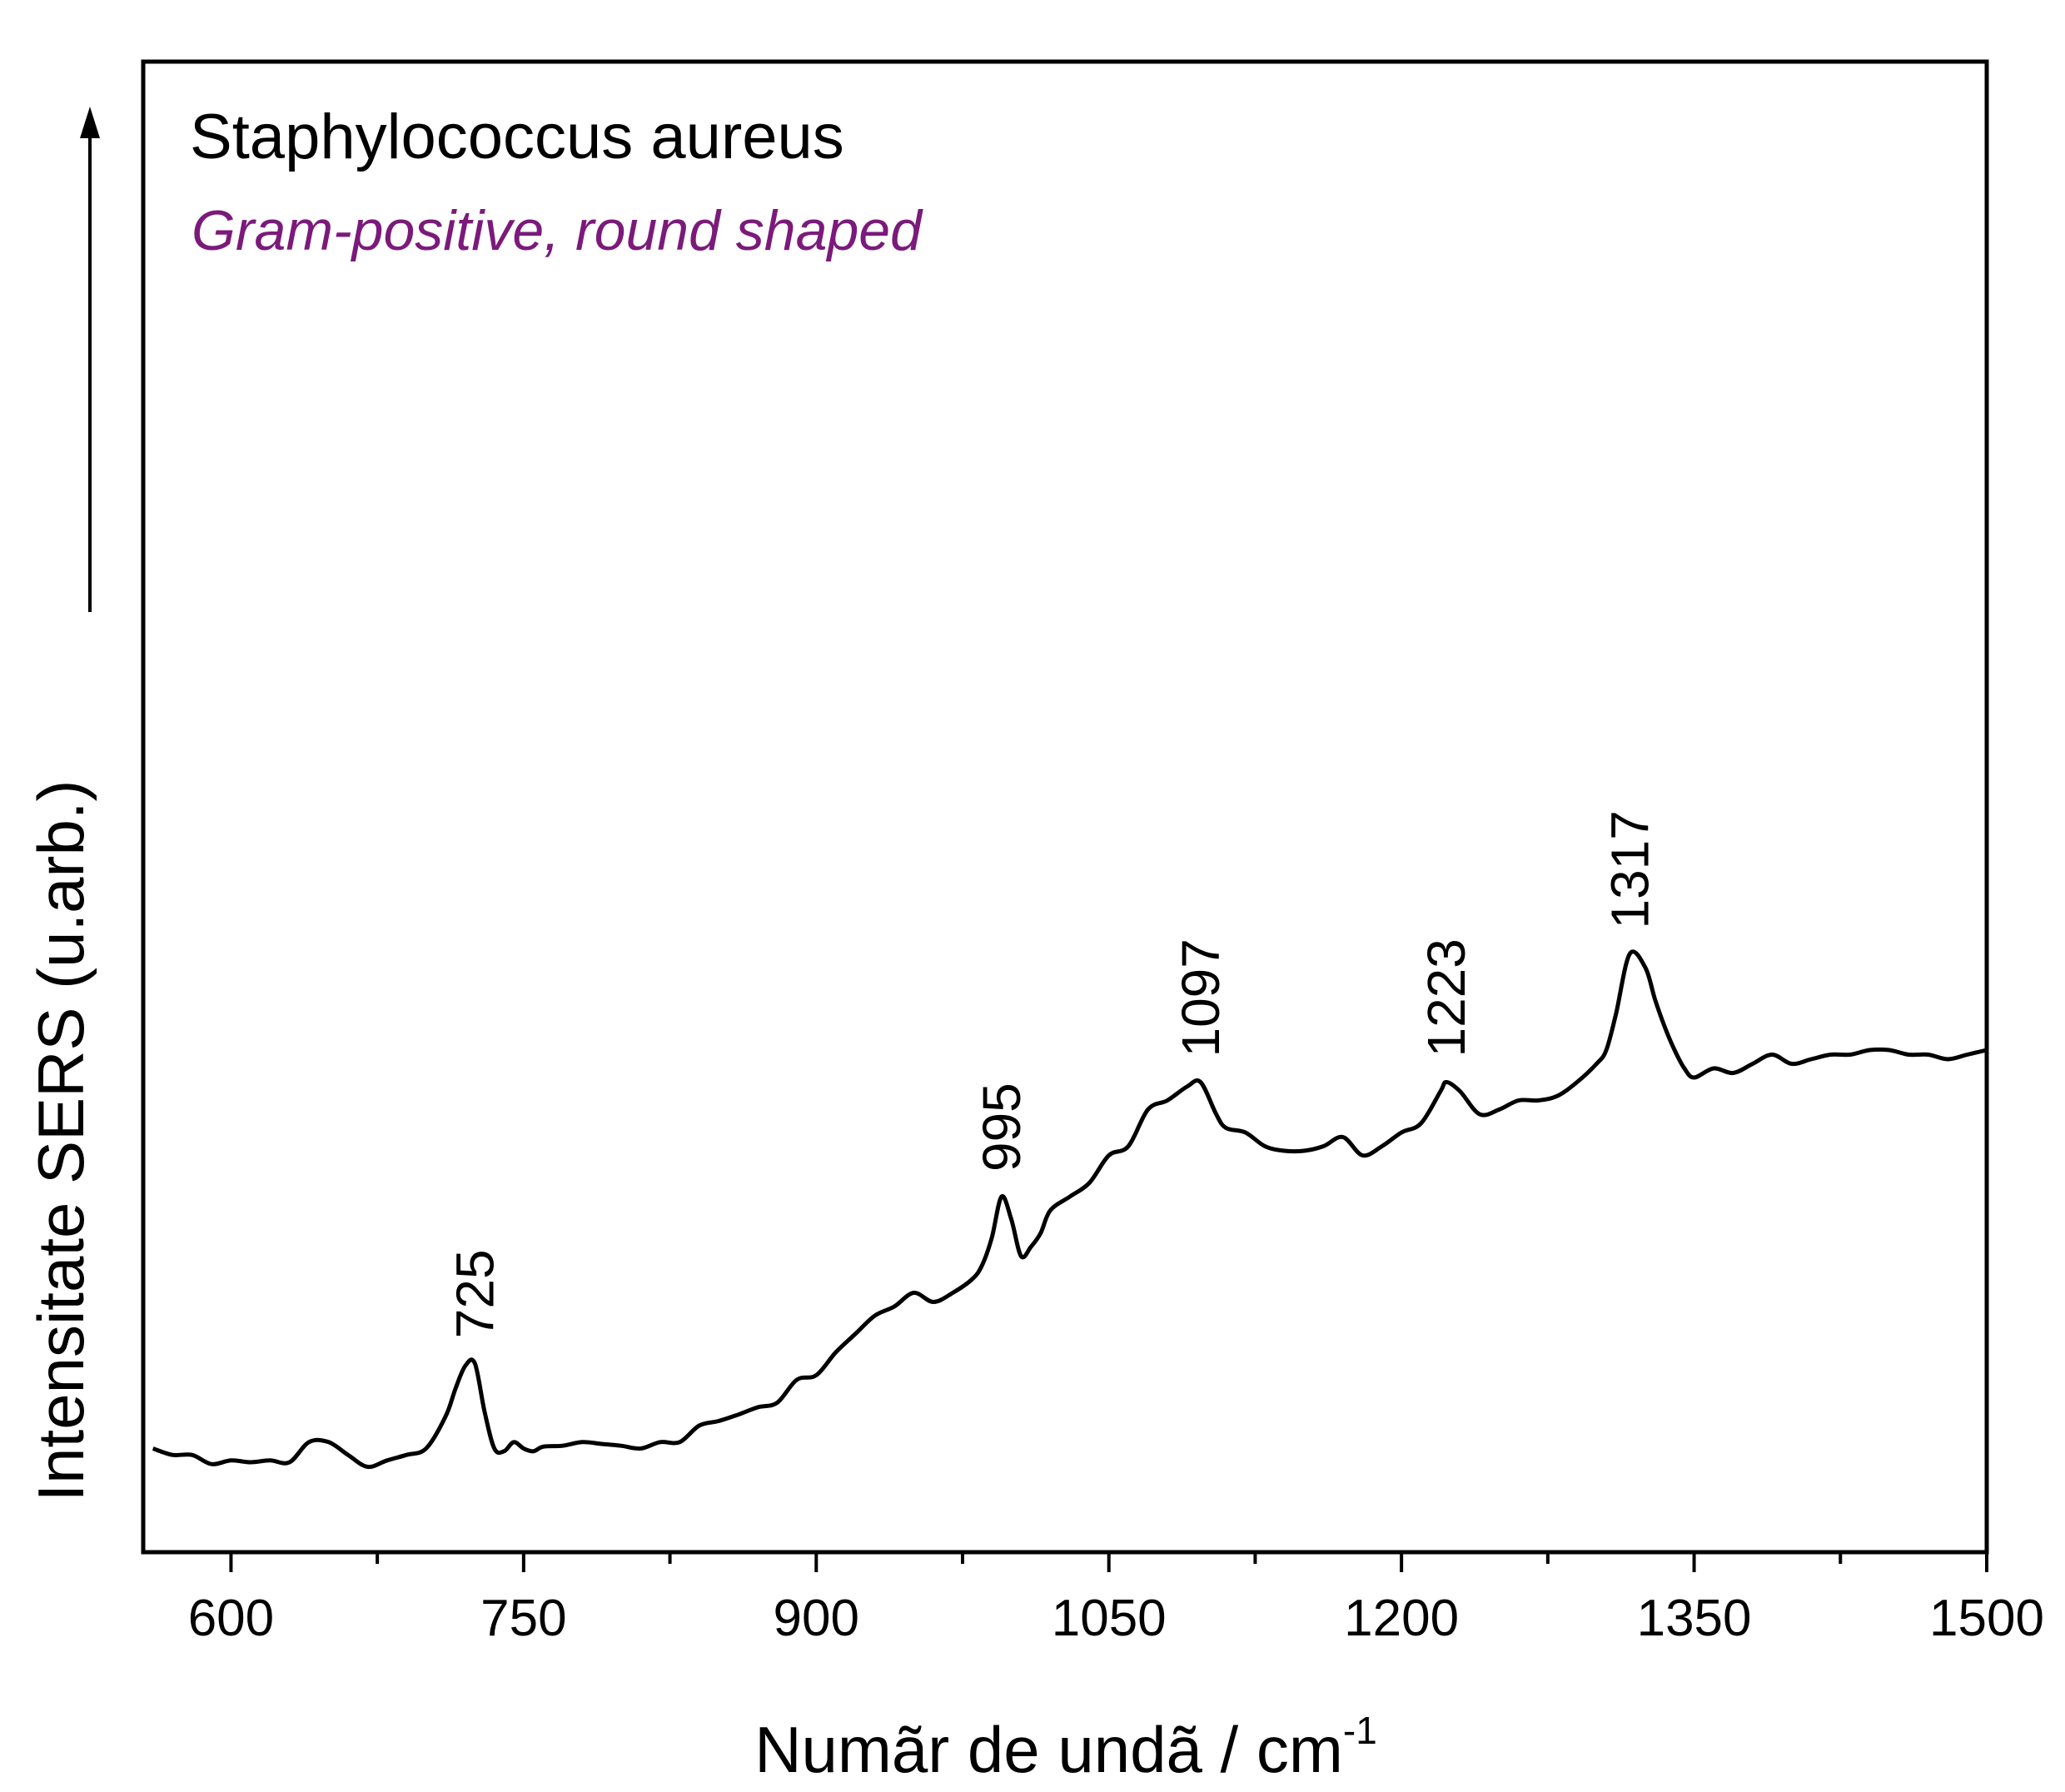  I want to click on peak-label: 1317, so click(1629, 869).